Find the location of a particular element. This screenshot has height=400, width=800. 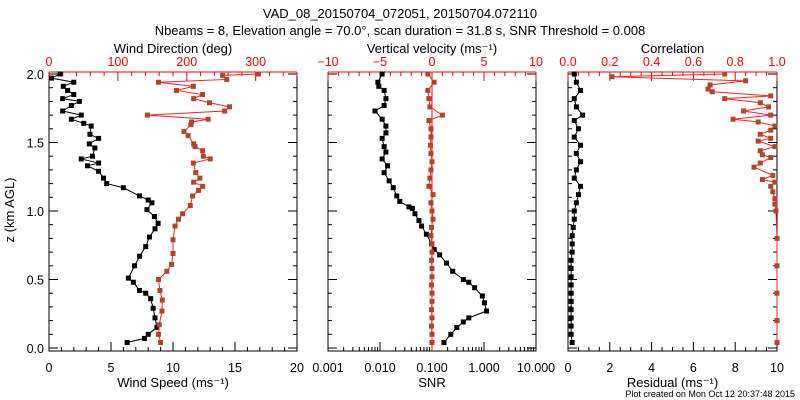

x-axis-title: Wind Speed (ms⁻¹) is located at coordinates (173, 382).